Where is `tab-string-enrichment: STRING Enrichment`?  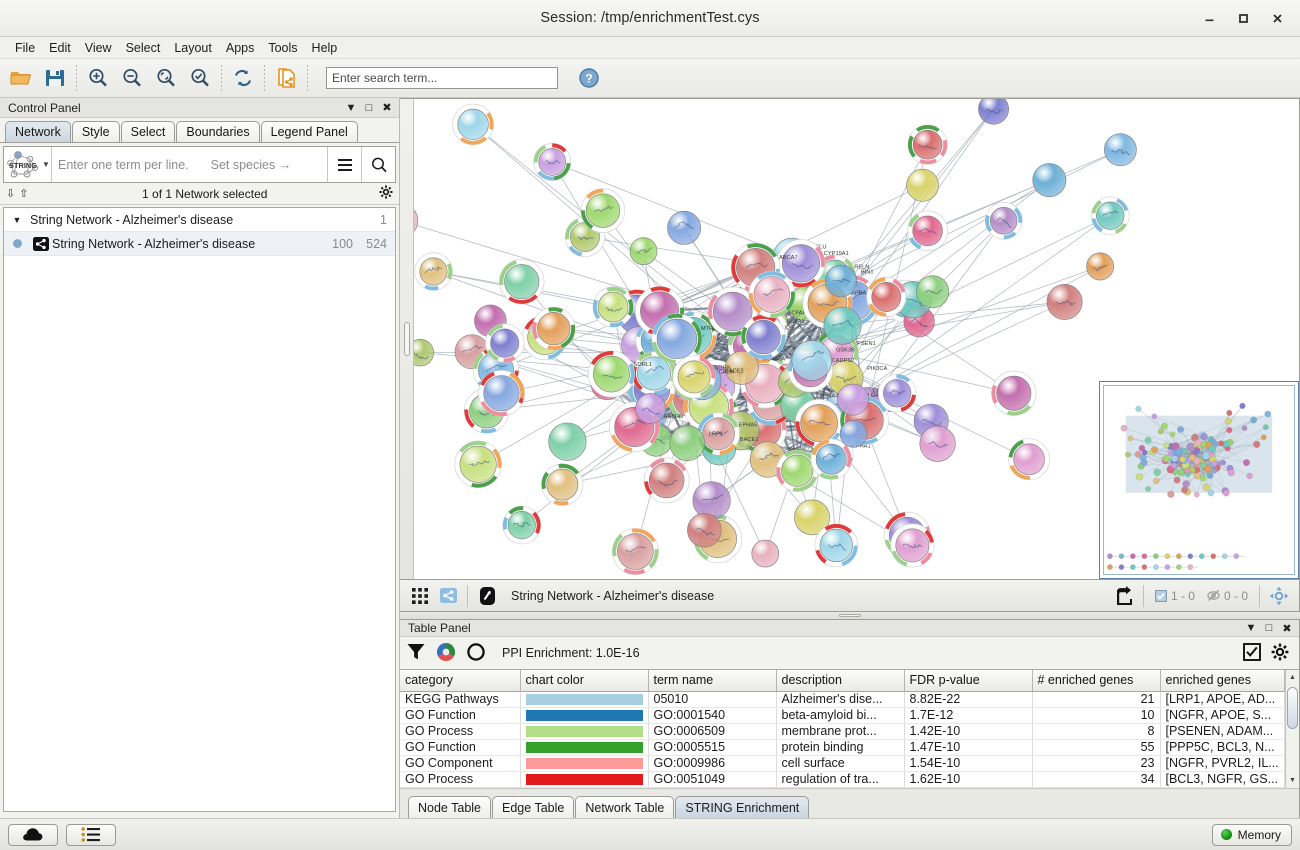
tab-string-enrichment: STRING Enrichment is located at coordinates (742, 807).